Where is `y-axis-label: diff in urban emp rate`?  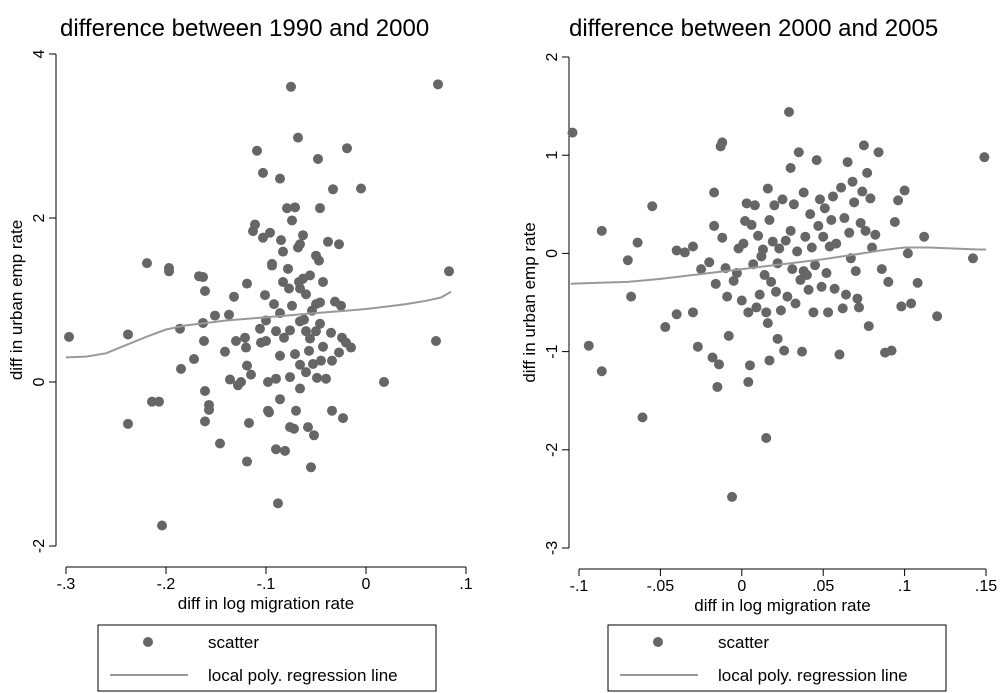
y-axis-label: diff in urban emp rate is located at coordinates (16, 300).